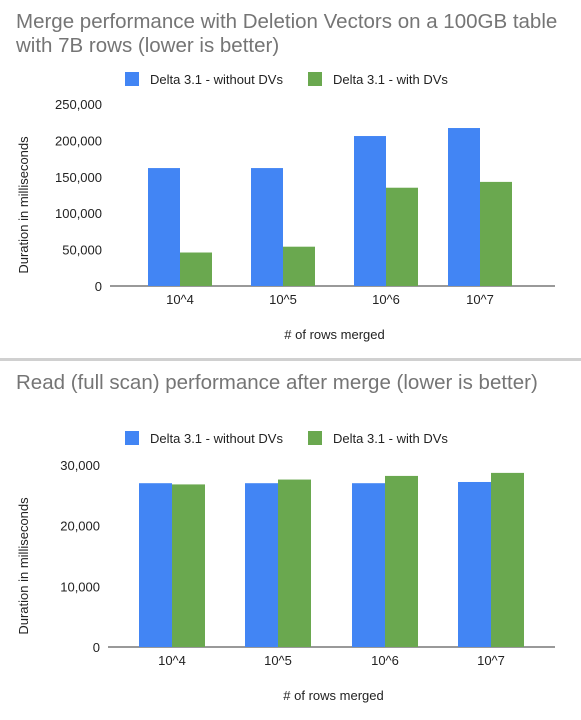 This screenshot has width=581, height=720. I want to click on y-tick-label: 200,000, so click(78, 140).